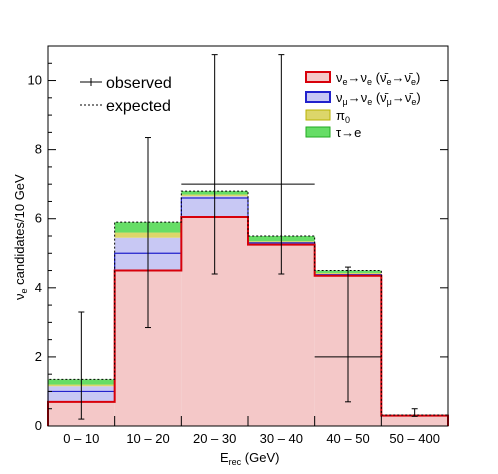 This screenshot has width=498, height=474. Describe the element at coordinates (249, 458) in the screenshot. I see `x-axis-label: Erec (GeV)` at that location.